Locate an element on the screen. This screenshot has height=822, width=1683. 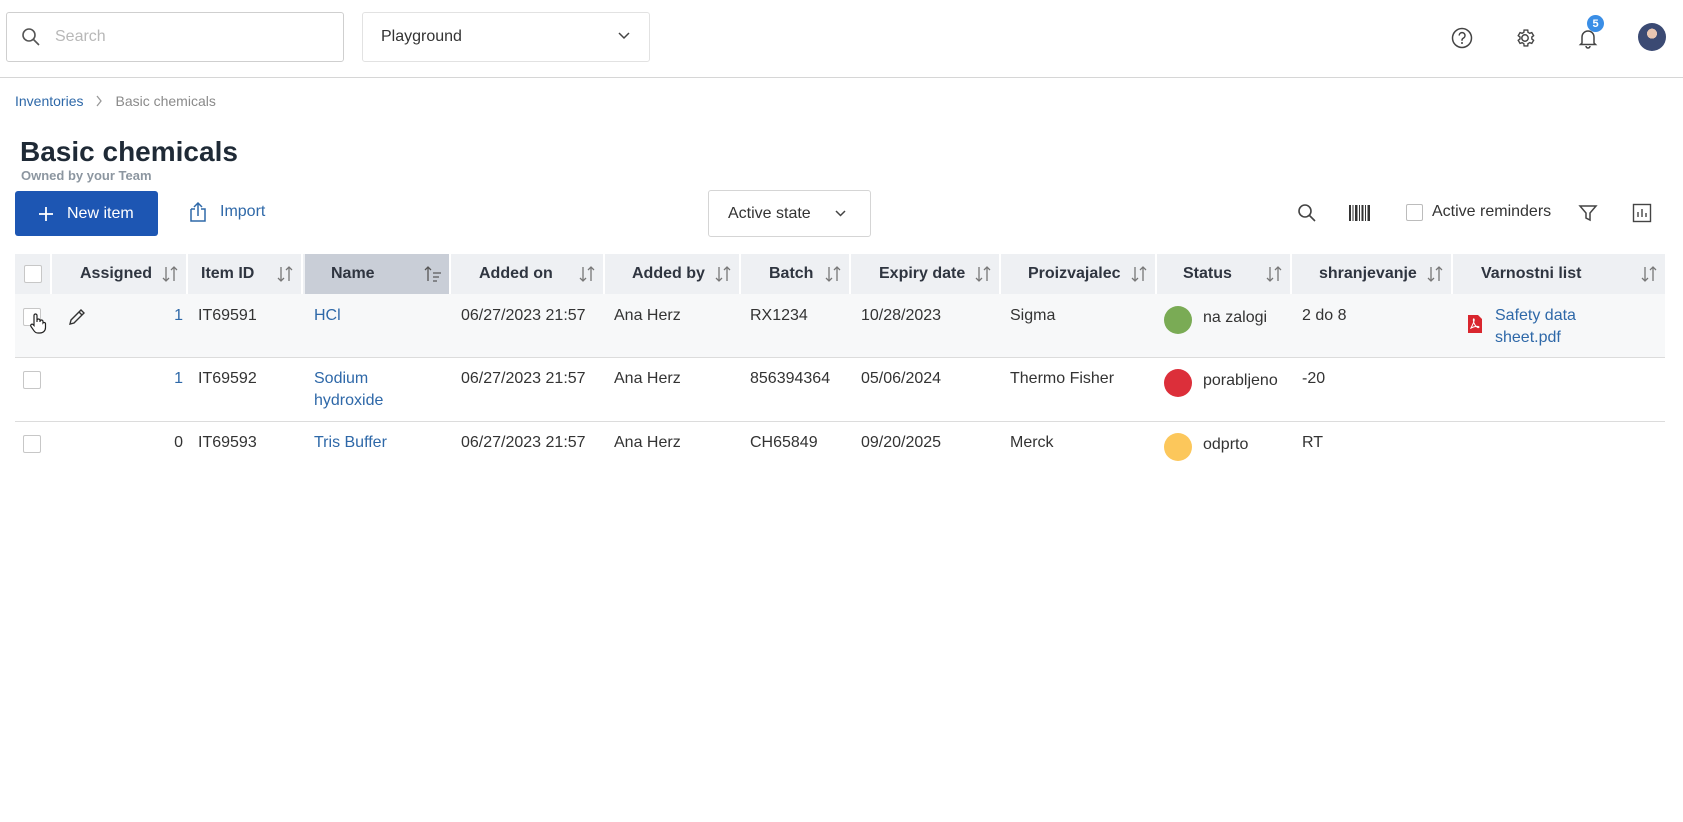
batch: RX1234 is located at coordinates (779, 315).